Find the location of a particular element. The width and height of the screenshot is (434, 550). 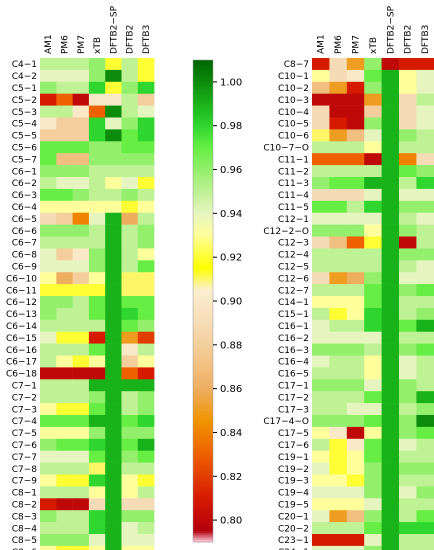

column-label-xtb: xTB is located at coordinates (374, 45).